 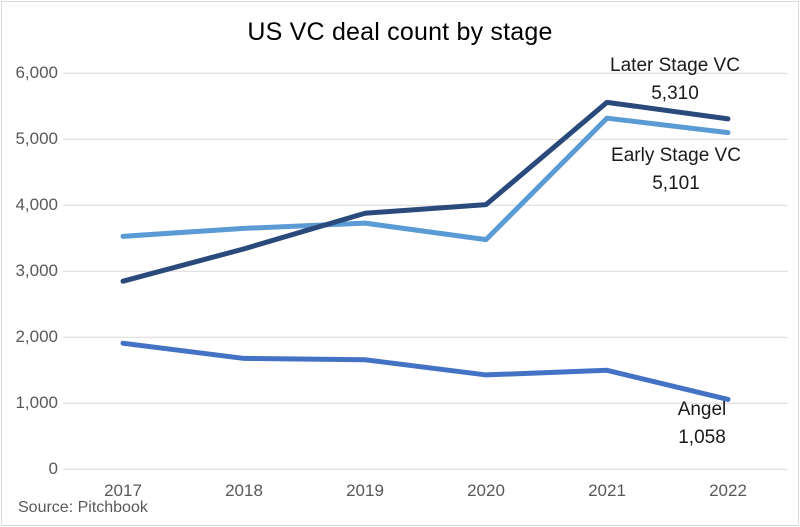 What do you see at coordinates (36, 403) in the screenshot?
I see `y-axis-tick-label: 1,000` at bounding box center [36, 403].